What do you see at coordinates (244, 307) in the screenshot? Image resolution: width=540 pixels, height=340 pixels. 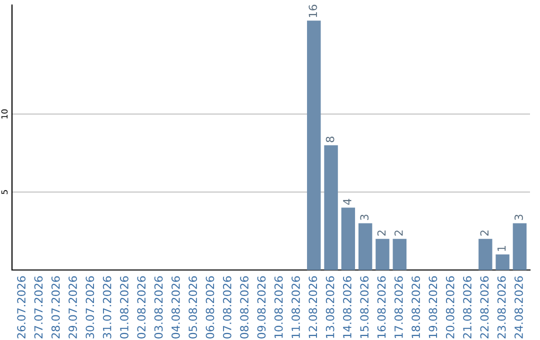 I see `x-tick-label: 08.08.2026` at bounding box center [244, 307].